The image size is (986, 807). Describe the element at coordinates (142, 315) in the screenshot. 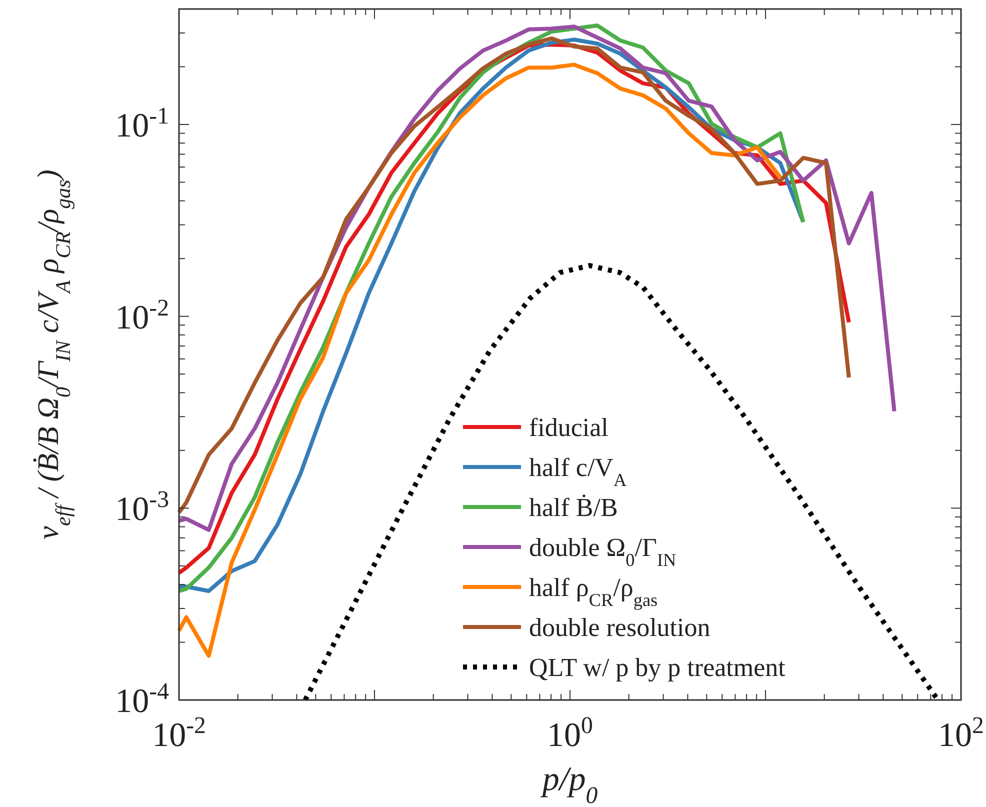

I see `y-tick-label: 10$^{-2}$` at that location.